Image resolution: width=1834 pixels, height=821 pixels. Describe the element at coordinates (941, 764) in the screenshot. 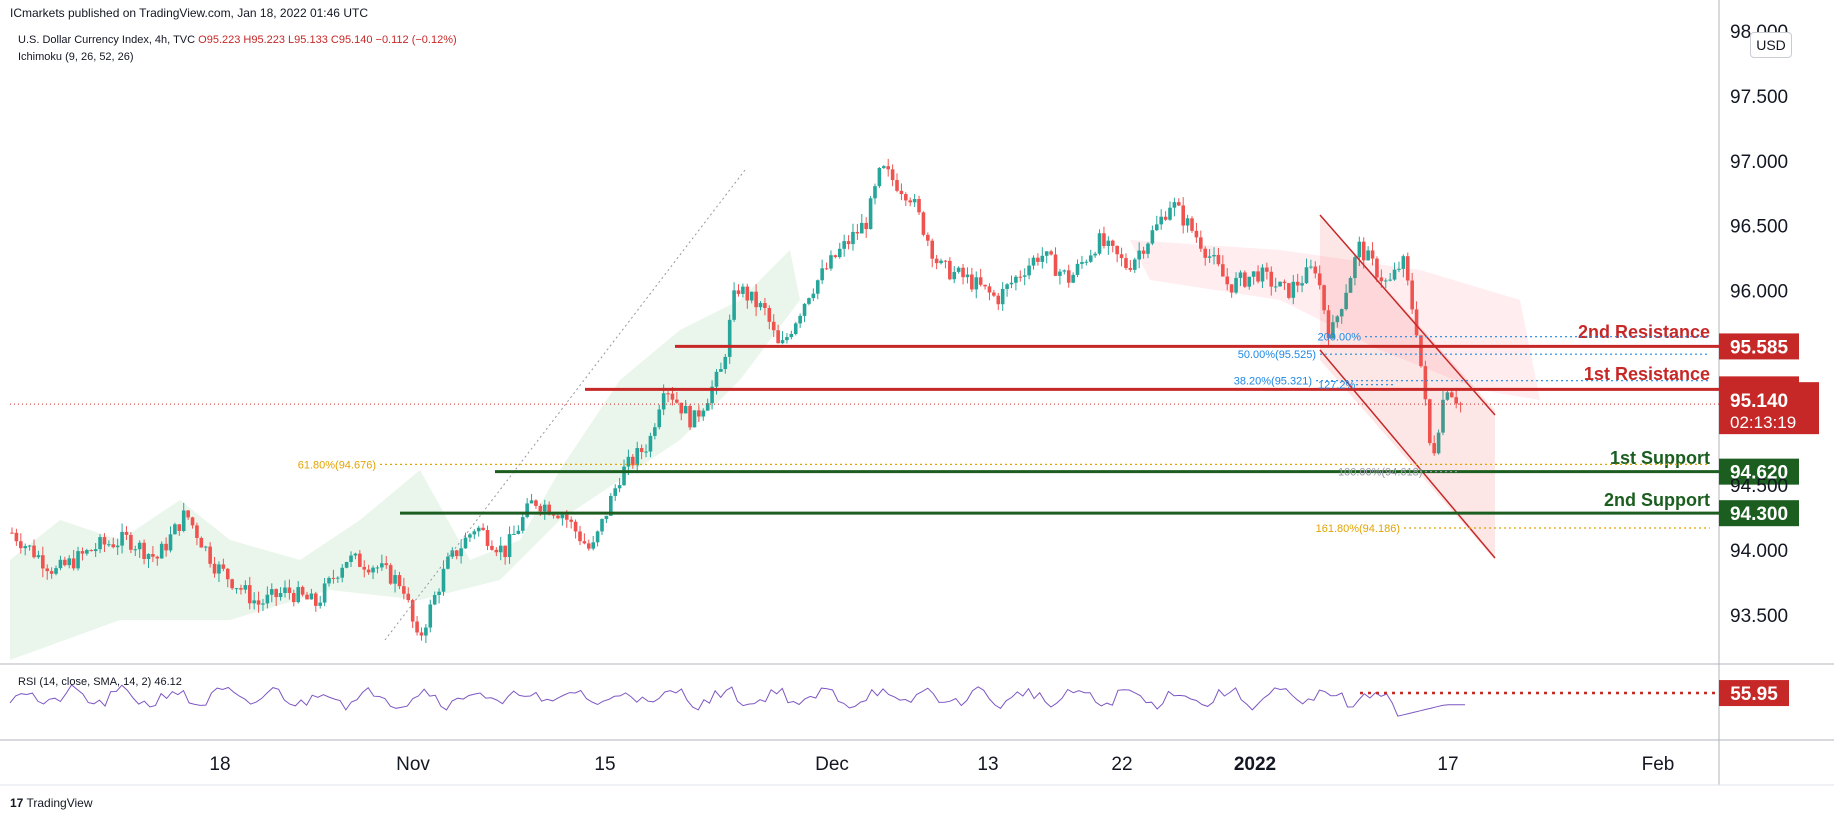

I see `time-axis: 18 Nov 15 Dec 13 22 2022 17 Feb` at that location.